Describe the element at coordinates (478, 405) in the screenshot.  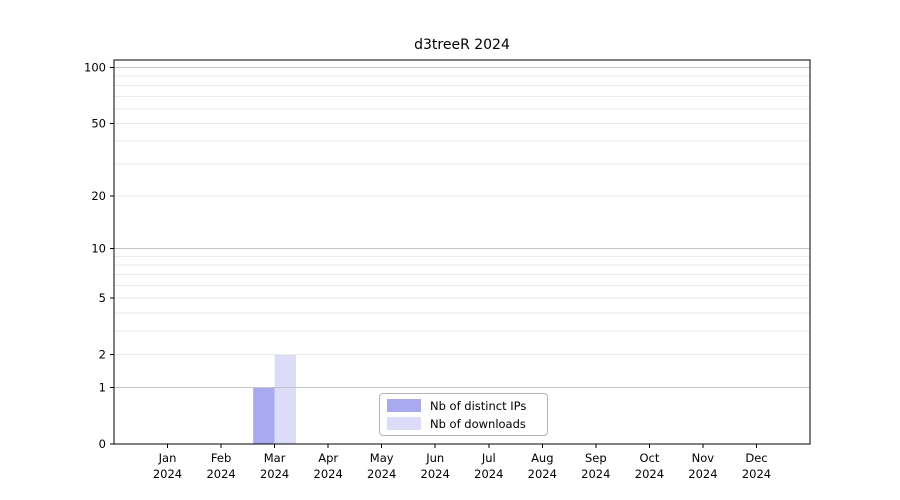
I see `legend-label: Nb of distinct IPs` at that location.